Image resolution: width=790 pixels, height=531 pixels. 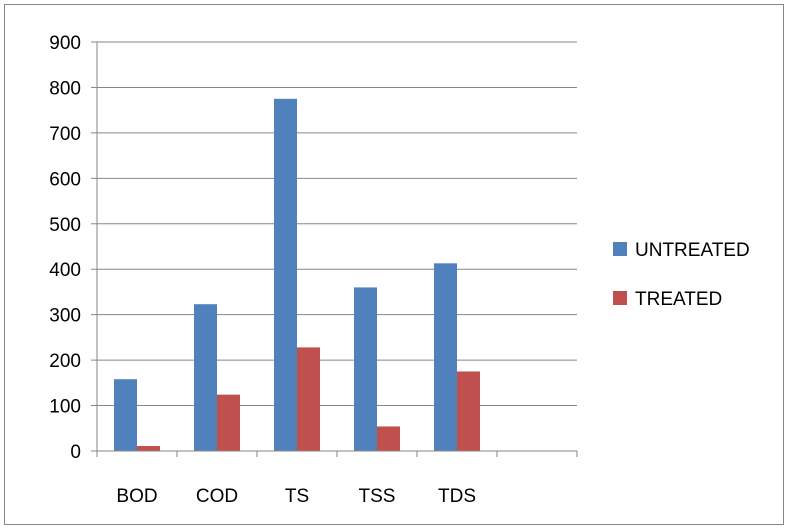 I want to click on y-tick-label: 600, so click(x=65, y=179).